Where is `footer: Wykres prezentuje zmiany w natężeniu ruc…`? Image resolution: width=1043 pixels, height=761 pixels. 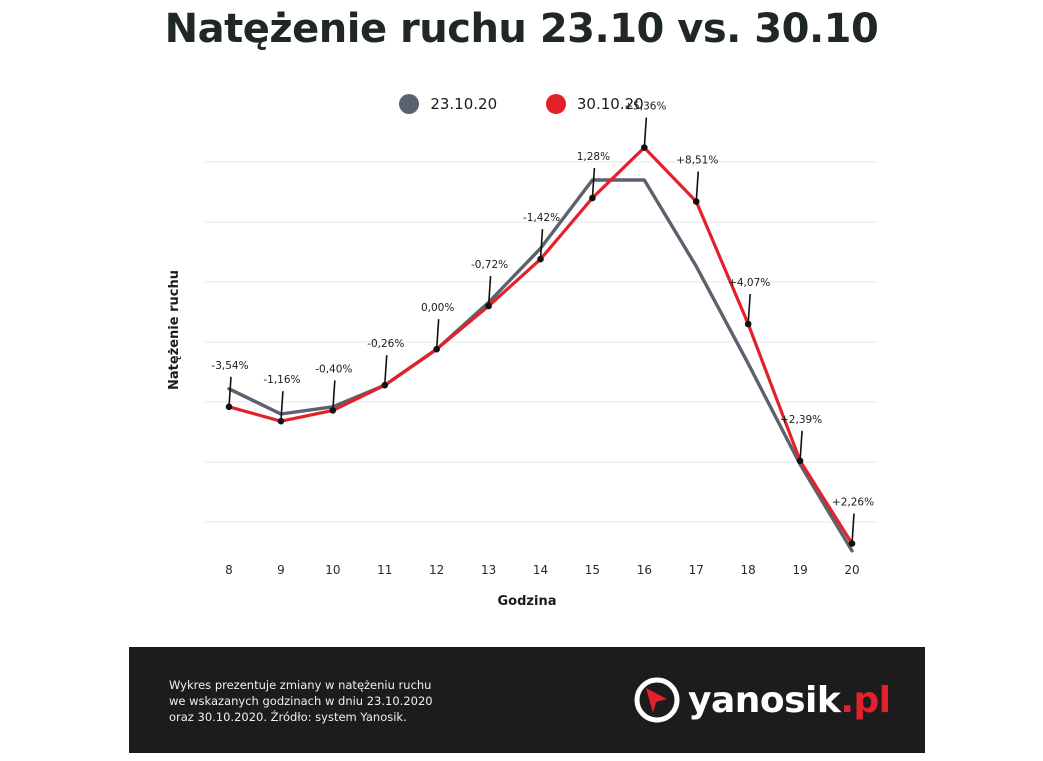 footer: Wykres prezentuje zmiany w natężeniu ruc… is located at coordinates (527, 700).